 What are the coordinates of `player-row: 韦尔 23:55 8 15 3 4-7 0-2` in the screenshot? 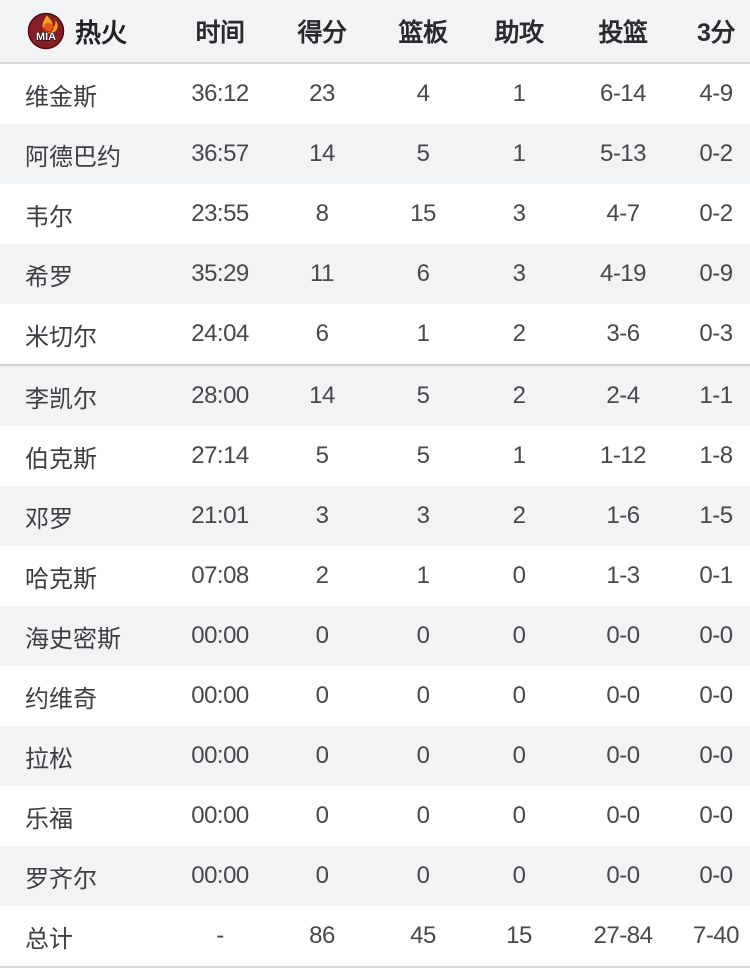 It's located at (375, 214).